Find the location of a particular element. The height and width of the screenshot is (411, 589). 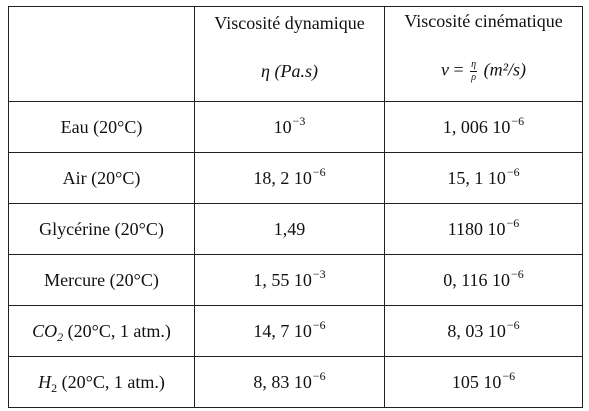

dynamic-mantissa: 14, 7 10 is located at coordinates (282, 331).